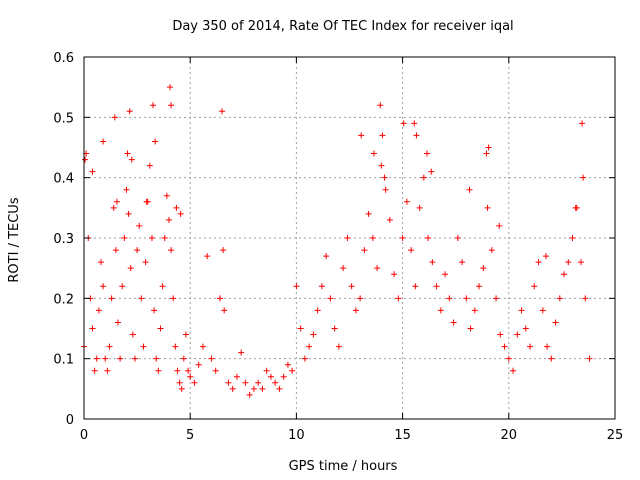  Describe the element at coordinates (343, 466) in the screenshot. I see `x-axis-label: GPS time / hours` at that location.